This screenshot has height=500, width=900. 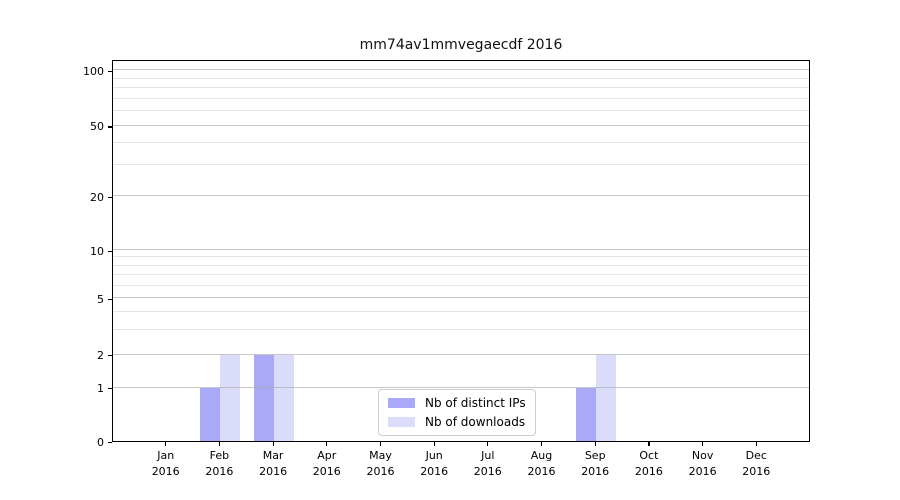 What do you see at coordinates (326, 463) in the screenshot?
I see `x-tick-label-apr: Apr 2016` at bounding box center [326, 463].